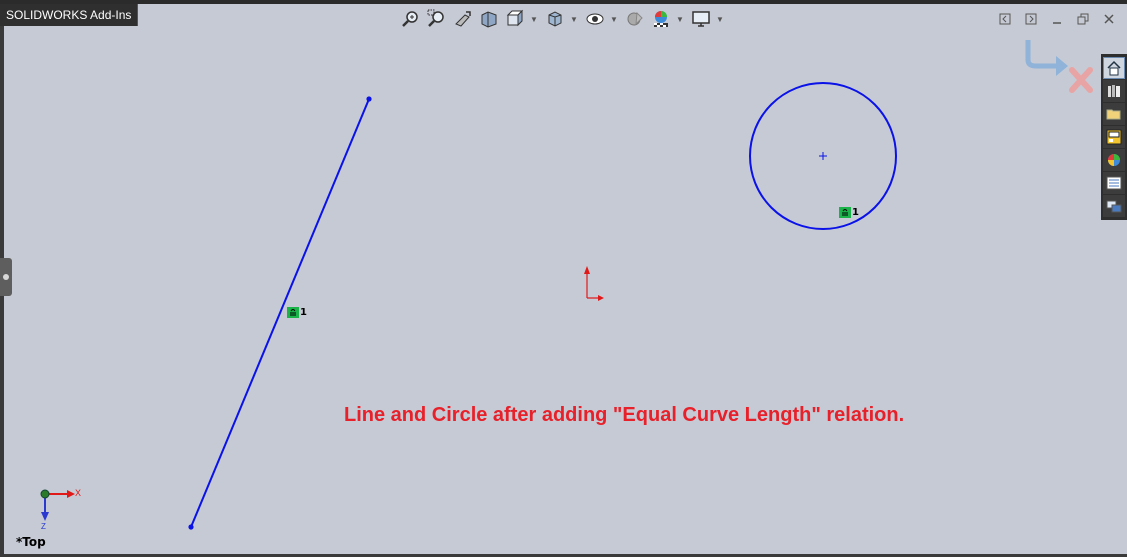  I want to click on equal-relation-badge-line: 1, so click(297, 312).